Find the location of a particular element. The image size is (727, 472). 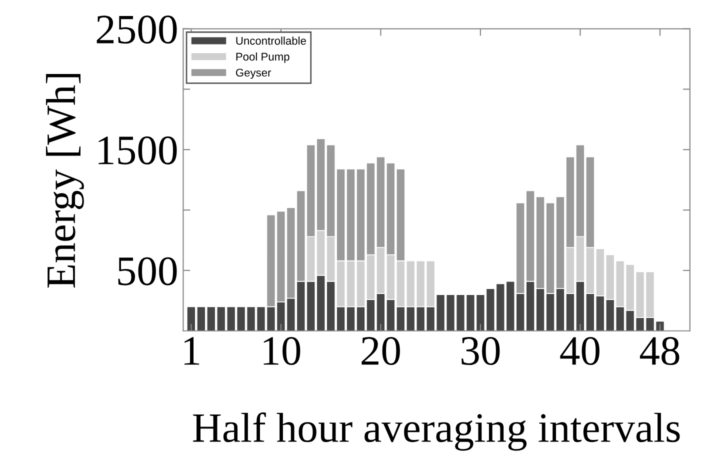

legend-label: Pool Pump is located at coordinates (263, 57).